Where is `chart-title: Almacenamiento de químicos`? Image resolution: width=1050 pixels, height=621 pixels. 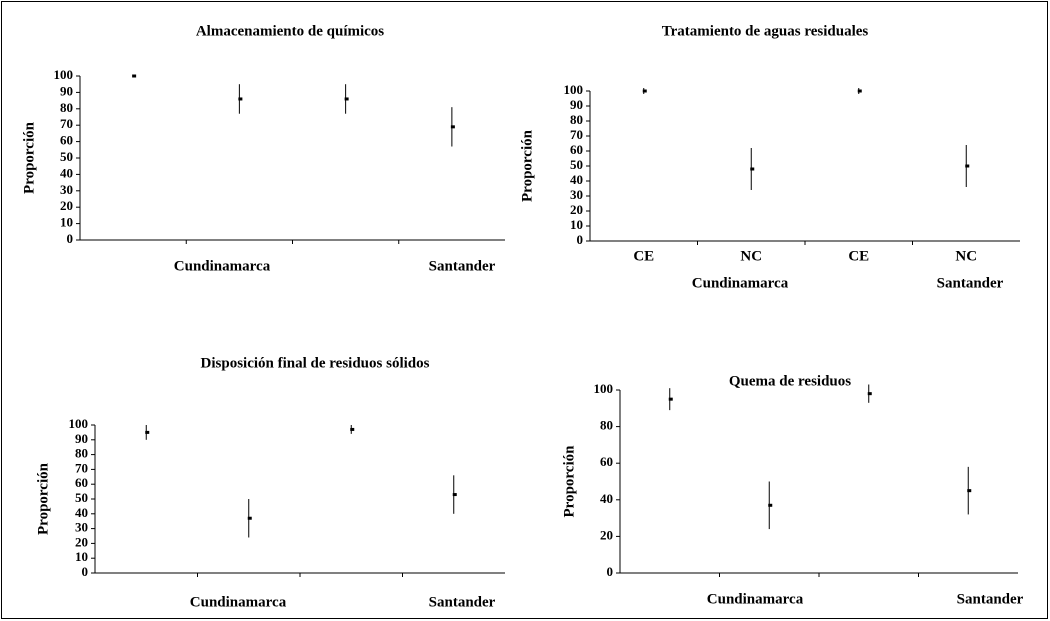
chart-title: Almacenamiento de químicos is located at coordinates (290, 31).